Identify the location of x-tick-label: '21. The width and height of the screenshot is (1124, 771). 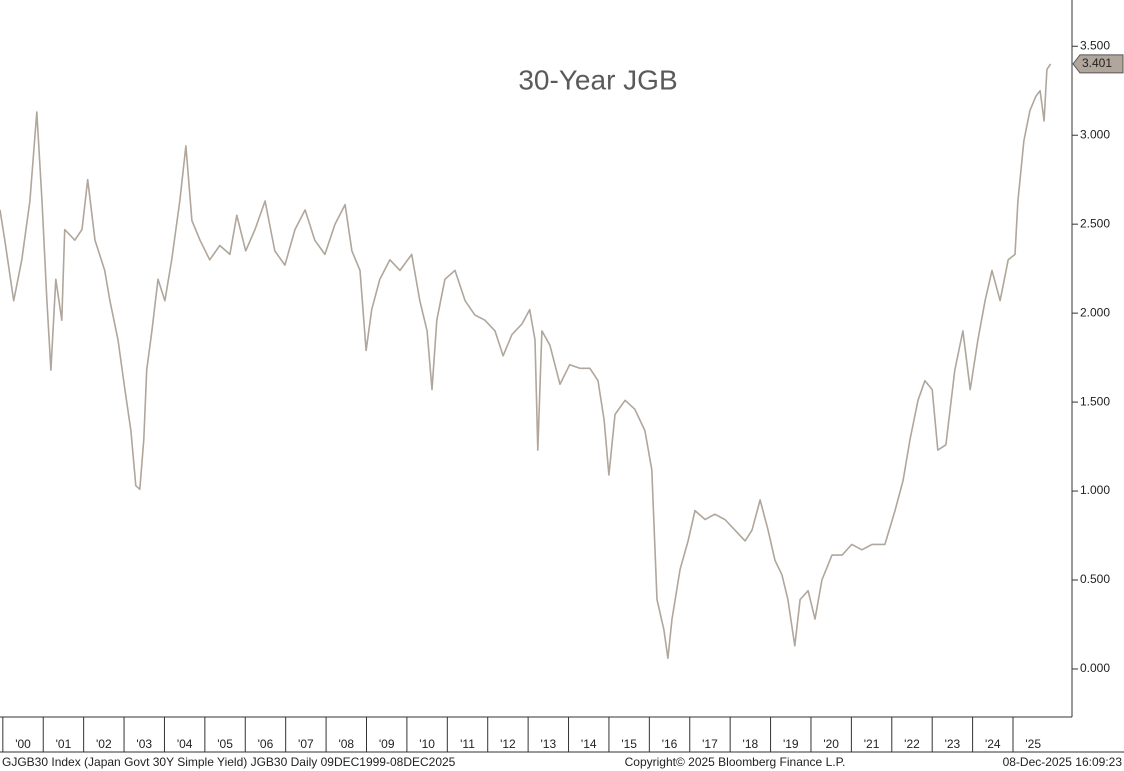
(872, 744).